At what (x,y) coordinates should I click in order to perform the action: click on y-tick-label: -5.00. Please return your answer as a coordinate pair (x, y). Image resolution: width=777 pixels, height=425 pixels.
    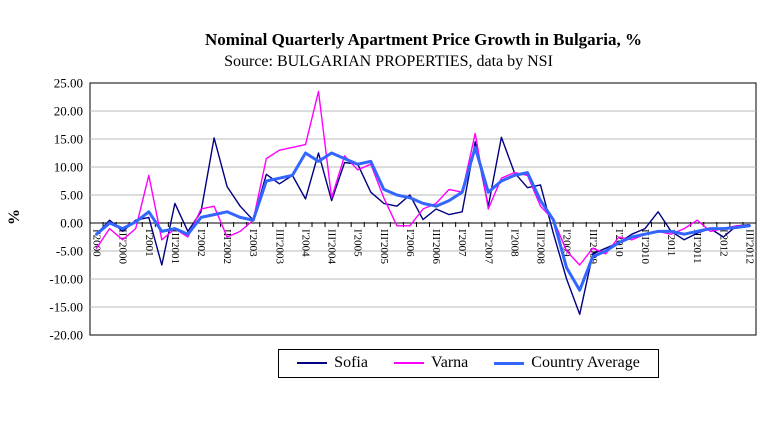
    Looking at the image, I should click on (69, 251).